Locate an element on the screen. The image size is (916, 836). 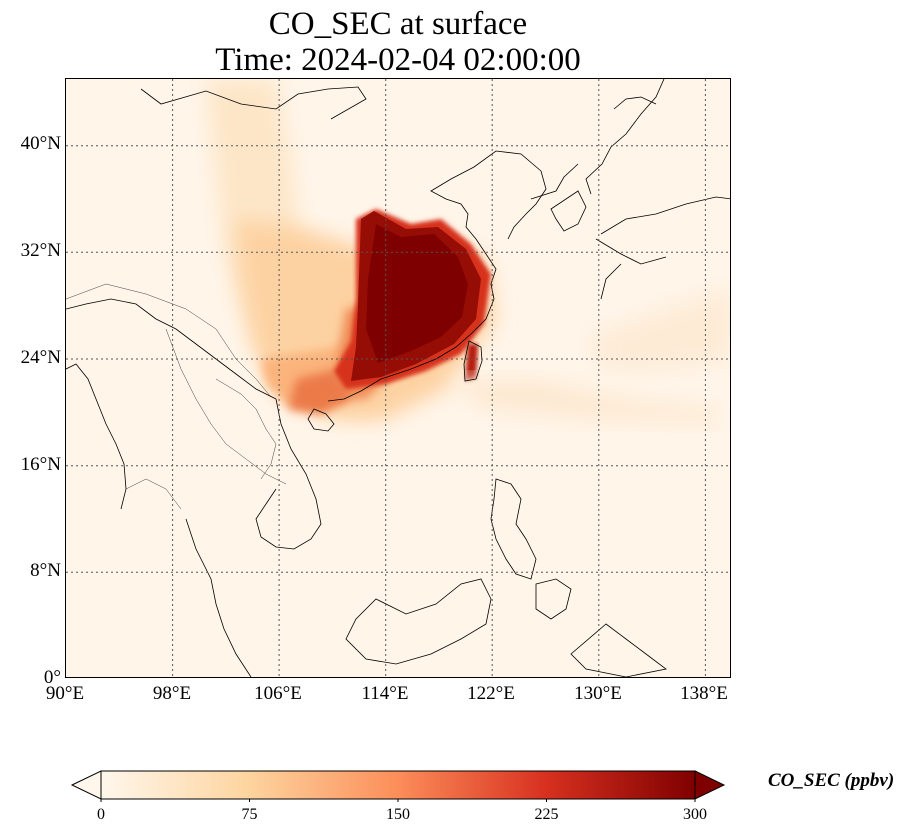
lon-tick-label: 122°E is located at coordinates (491, 693).